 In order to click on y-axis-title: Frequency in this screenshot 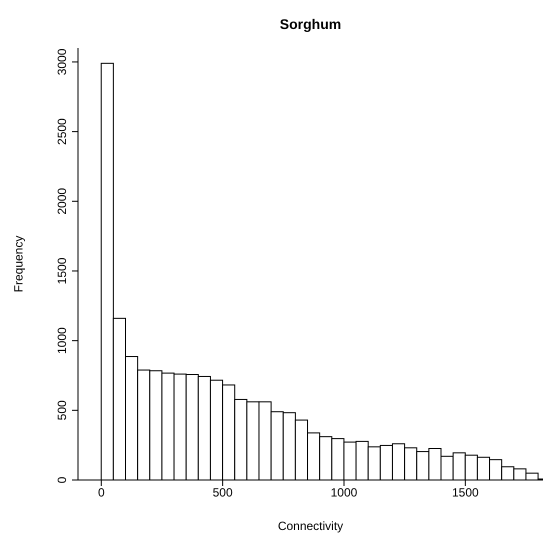, I will do `click(18, 264)`.